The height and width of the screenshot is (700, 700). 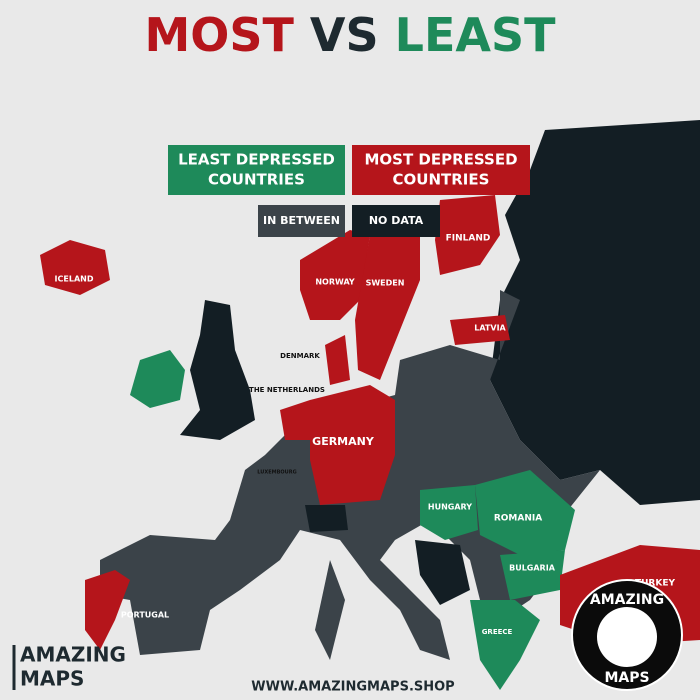 I want to click on bosnia, so click(x=442, y=572).